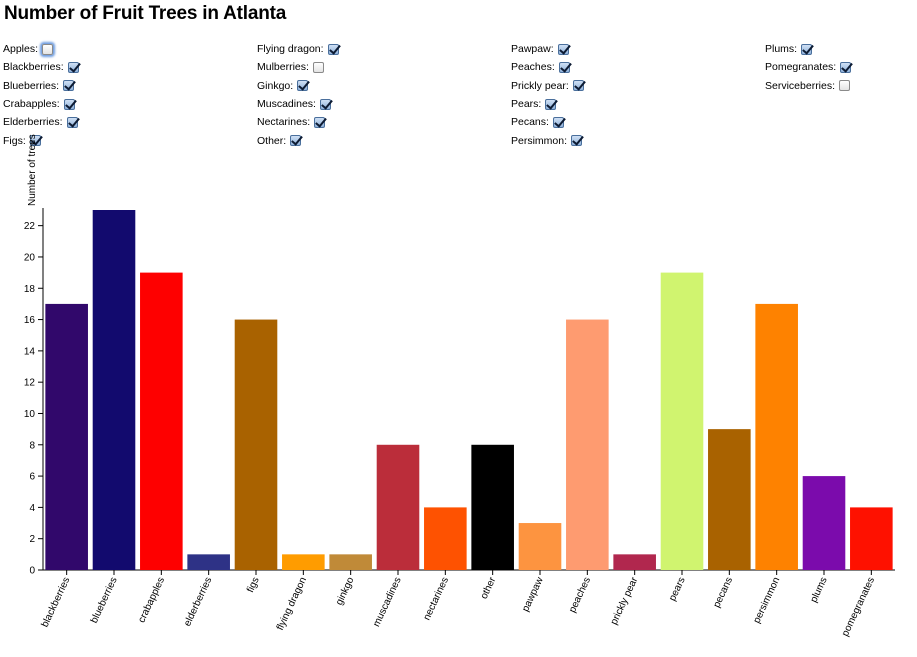  I want to click on filter-checkbox-crabapples, so click(69, 104).